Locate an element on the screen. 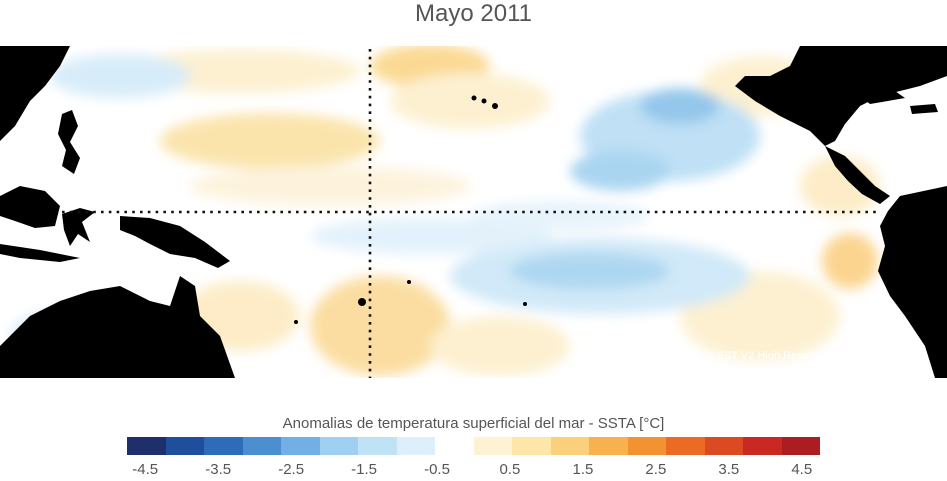 This screenshot has width=947, height=481. colorbar is located at coordinates (473, 446).